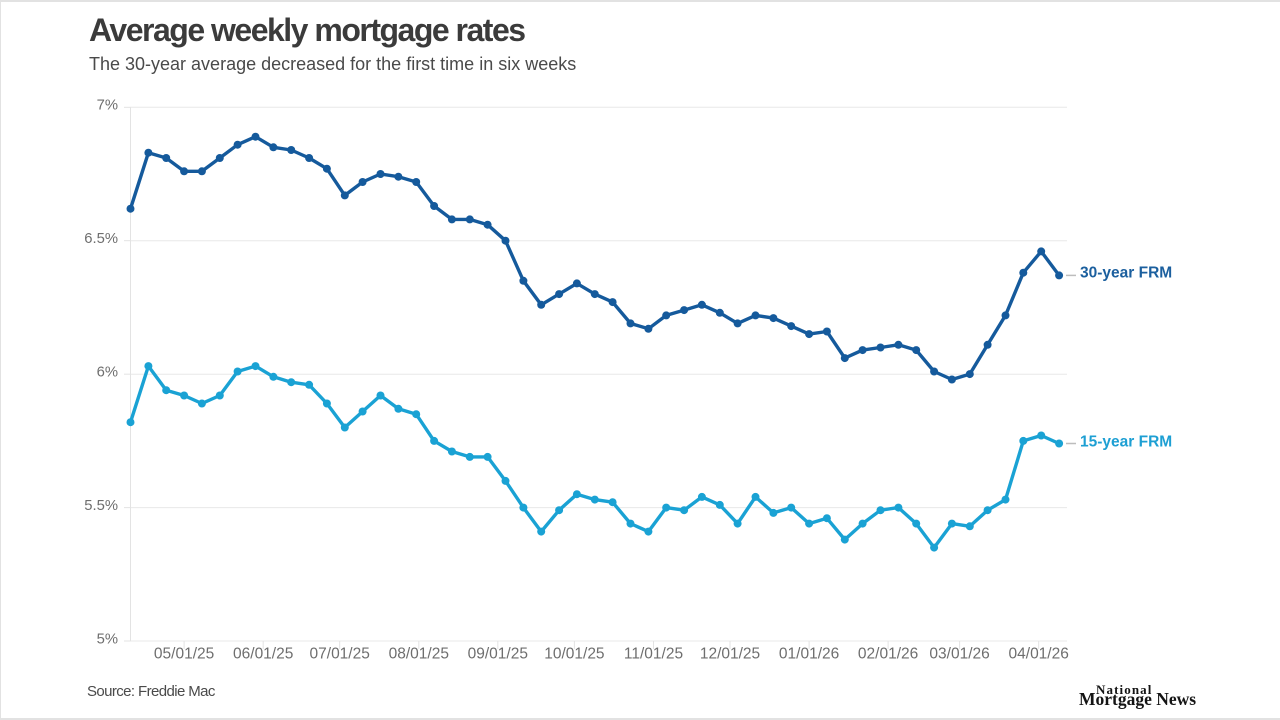 Image resolution: width=1280 pixels, height=720 pixels. I want to click on svg-text: 05/01/25, so click(184, 654).